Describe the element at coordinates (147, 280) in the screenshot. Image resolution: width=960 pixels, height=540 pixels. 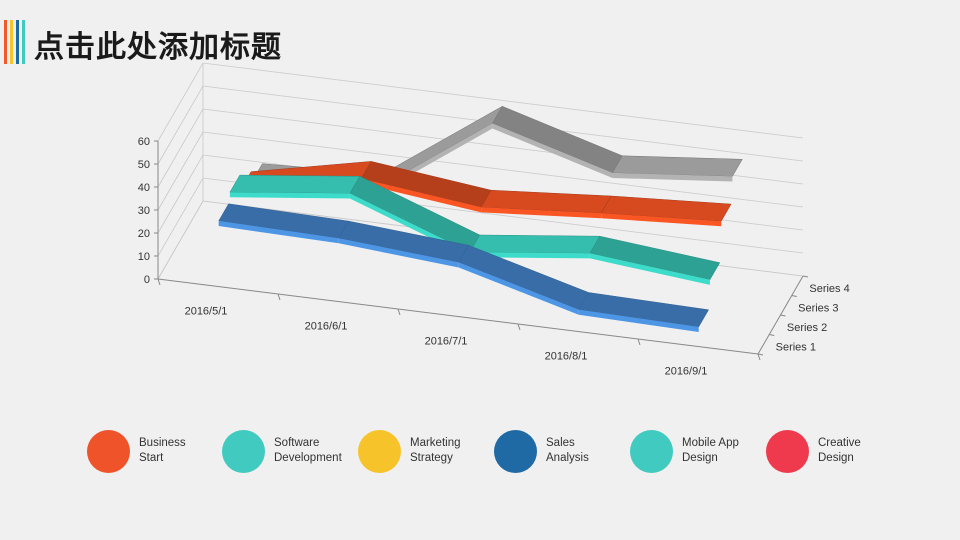
I see `value-tick-label-0: 0` at that location.